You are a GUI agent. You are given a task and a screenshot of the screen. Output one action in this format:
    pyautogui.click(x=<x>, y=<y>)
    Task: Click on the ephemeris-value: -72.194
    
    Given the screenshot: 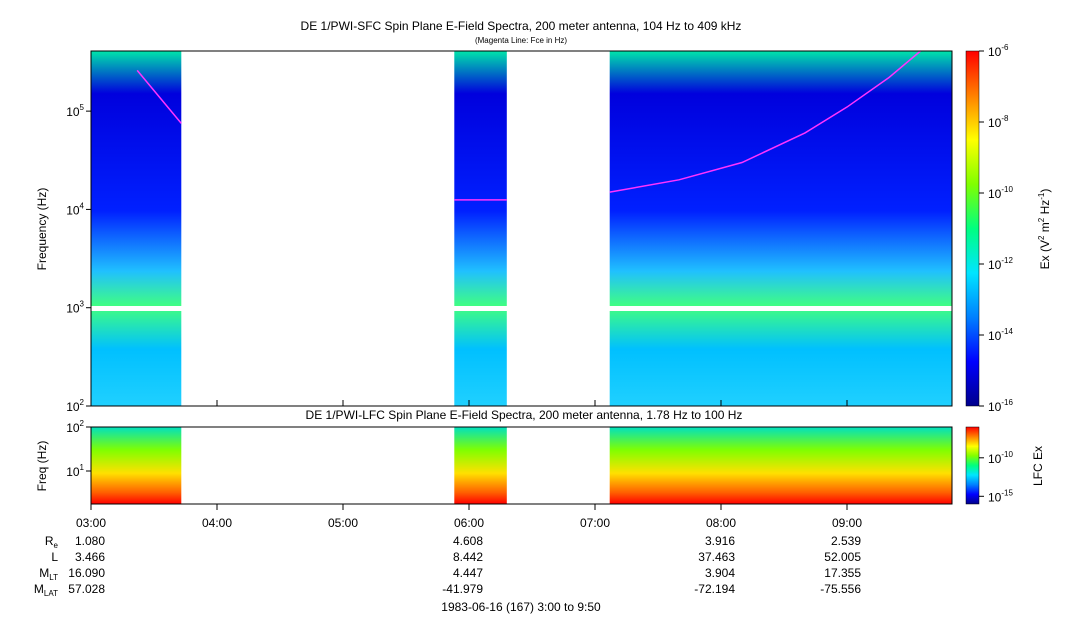 What is the action you would take?
    pyautogui.click(x=714, y=589)
    